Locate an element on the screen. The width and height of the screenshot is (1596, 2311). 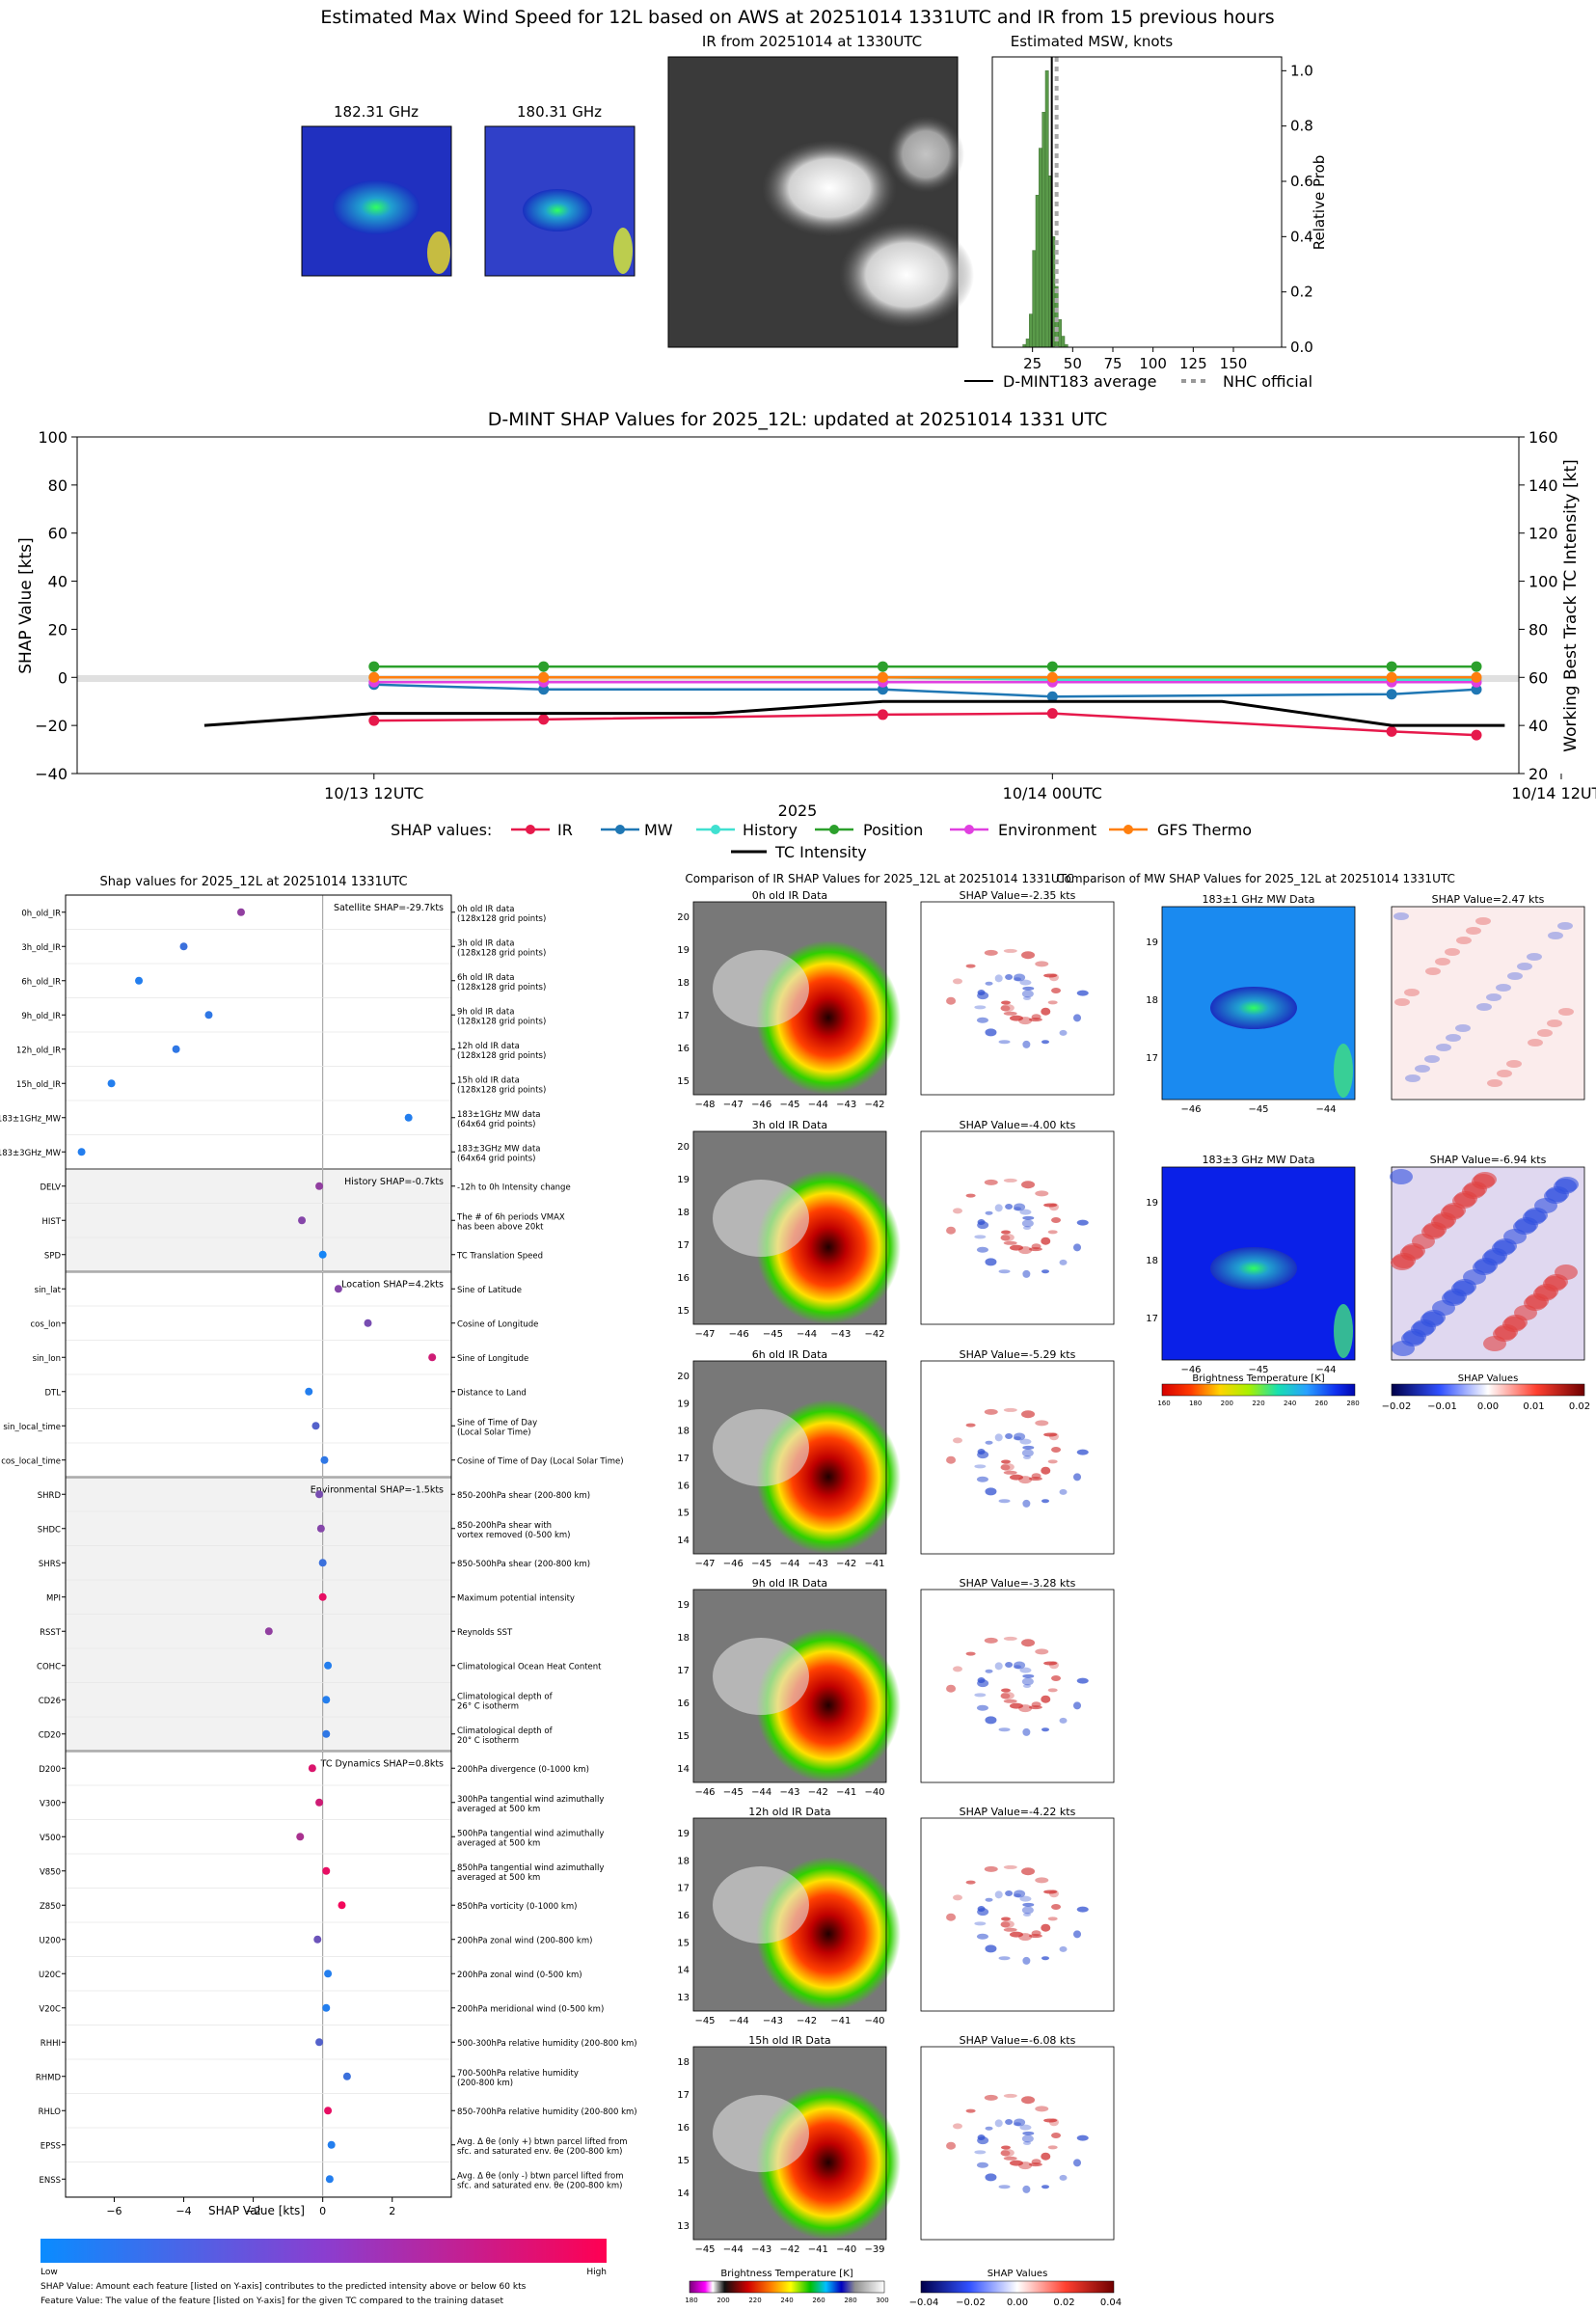
mw-panel-2: 180.31 GHz is located at coordinates (560, 190).